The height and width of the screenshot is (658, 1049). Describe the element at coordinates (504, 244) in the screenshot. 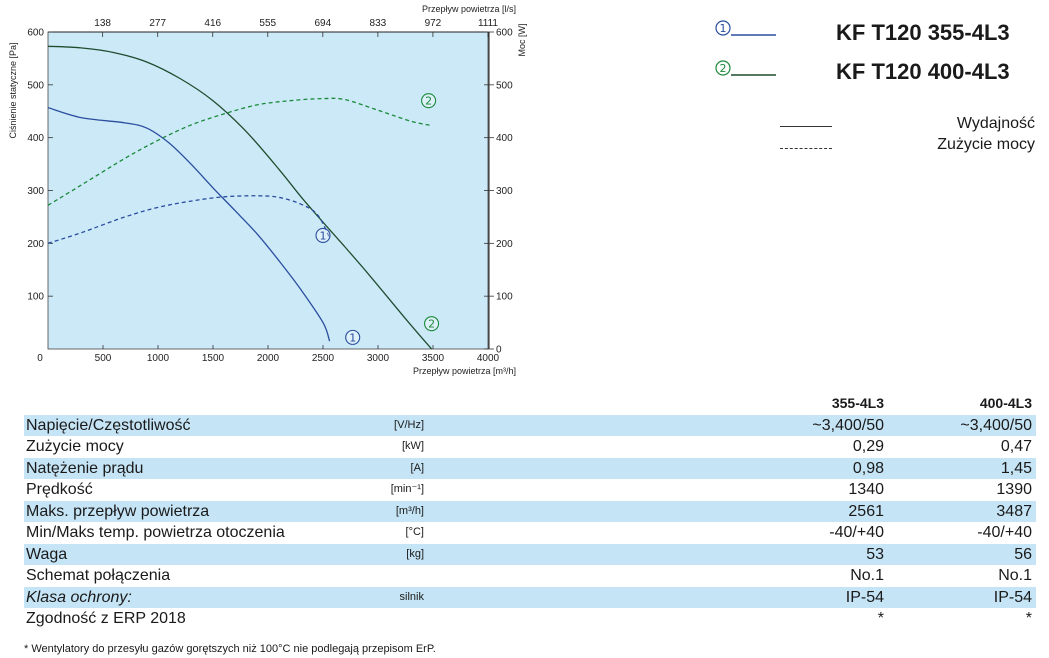

I see `y2-tick-label: 200` at that location.